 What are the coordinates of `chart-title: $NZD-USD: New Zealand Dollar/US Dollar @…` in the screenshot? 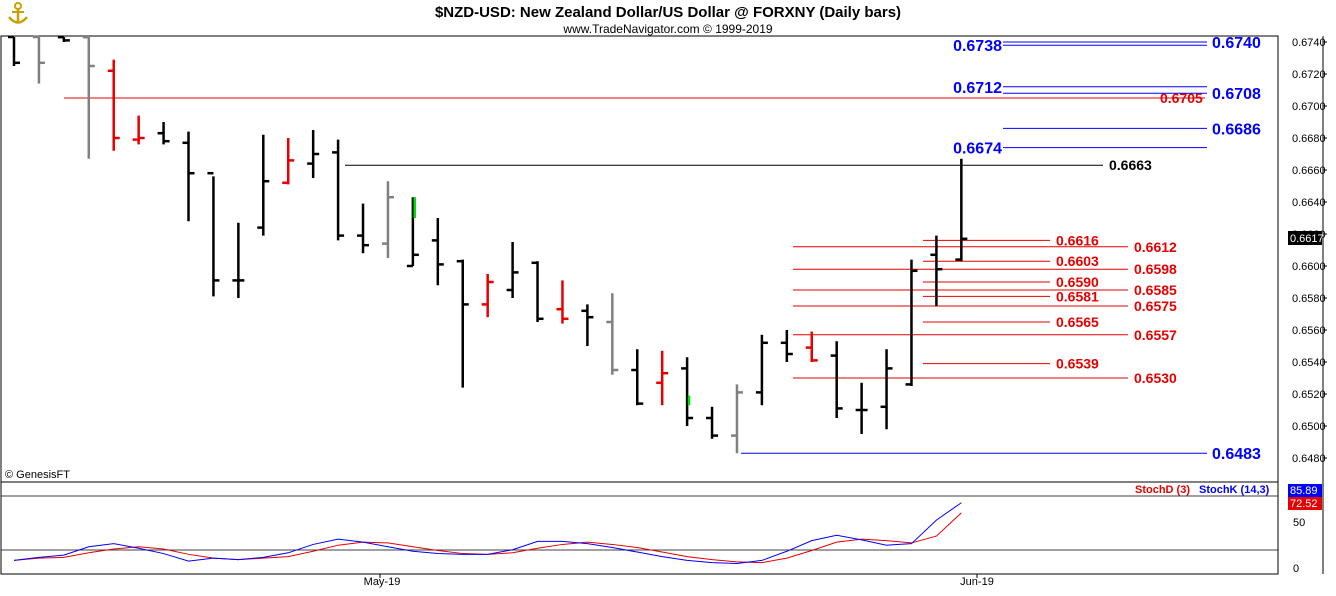 It's located at (668, 12).